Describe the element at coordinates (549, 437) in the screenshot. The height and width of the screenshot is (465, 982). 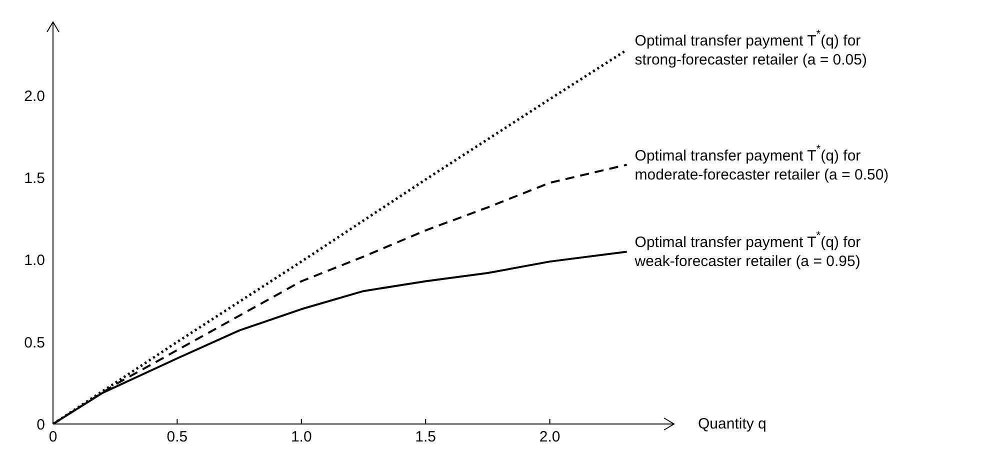
I see `x-tick-label: 2.0` at that location.